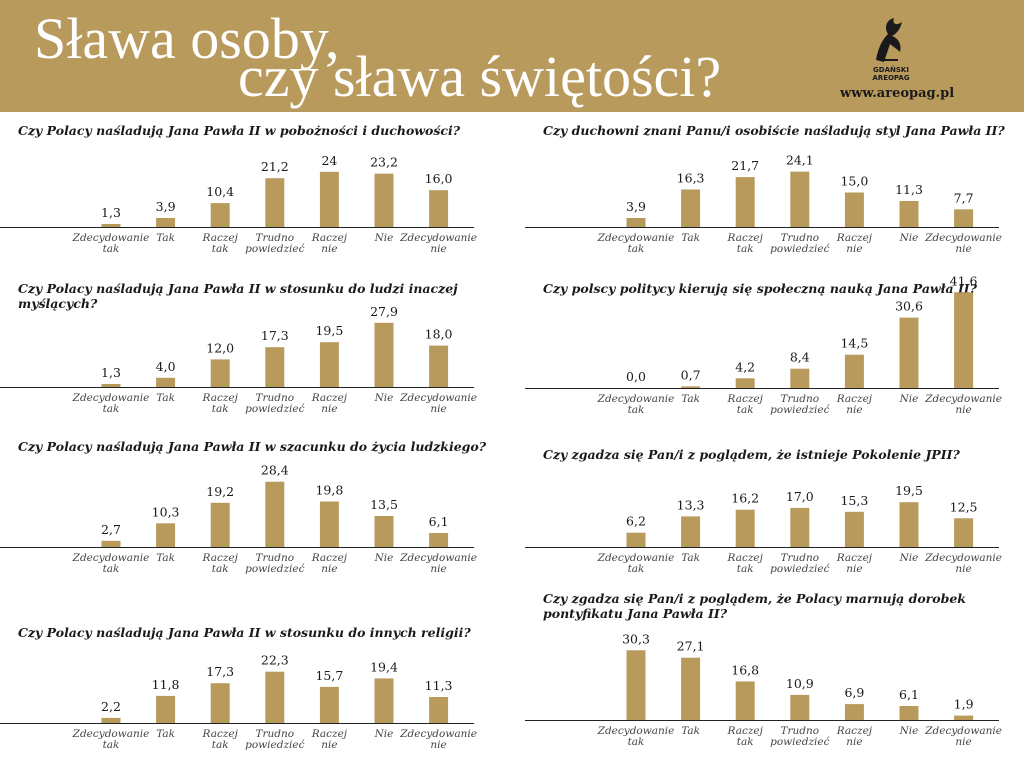 This screenshot has width=1024, height=780. Describe the element at coordinates (636, 376) in the screenshot. I see `value-label: 0,0` at that location.